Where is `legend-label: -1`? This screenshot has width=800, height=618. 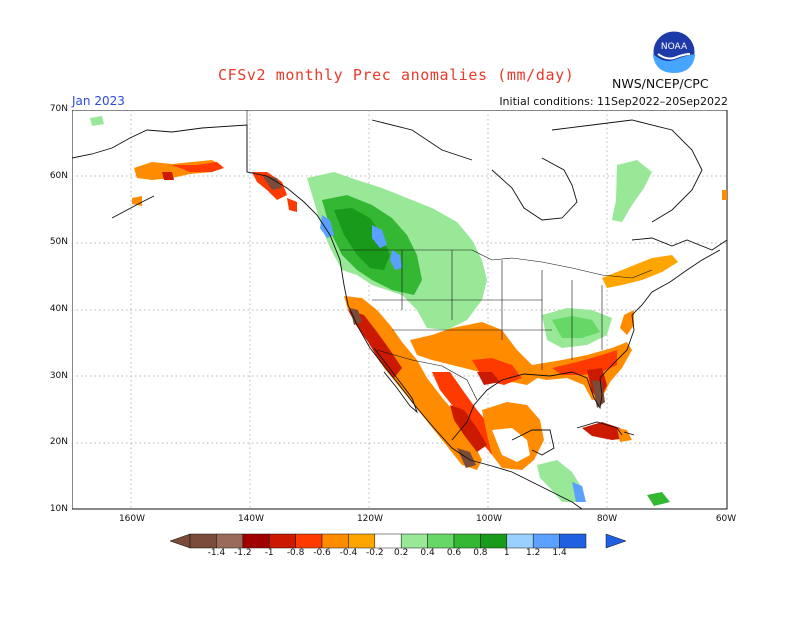
legend-label: -1 is located at coordinates (269, 553).